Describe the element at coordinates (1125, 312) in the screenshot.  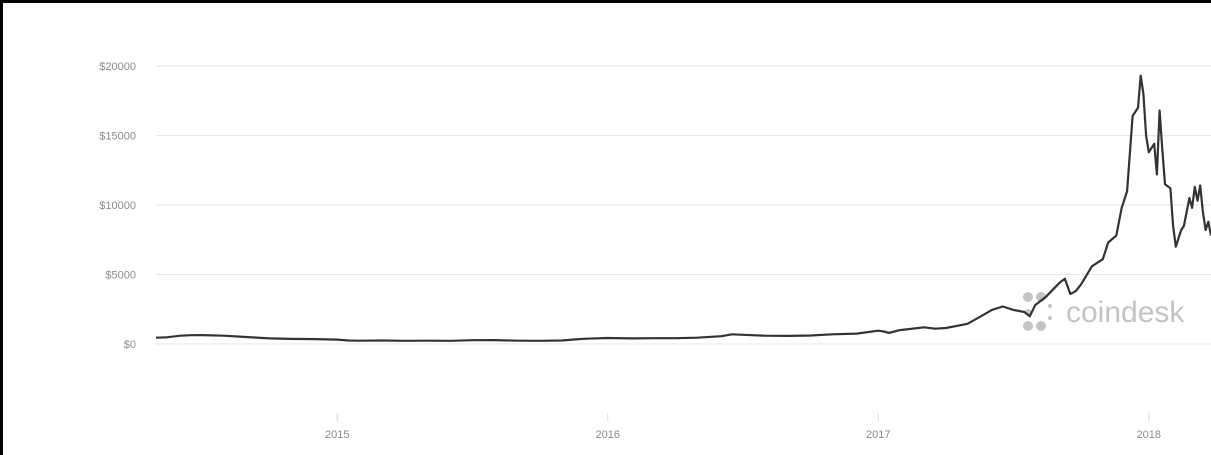
I see `watermark-text: coindesk` at that location.